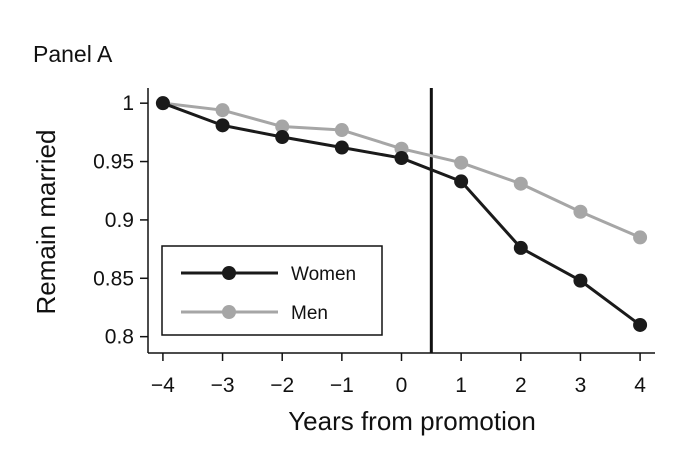 The width and height of the screenshot is (696, 472). Describe the element at coordinates (113, 162) in the screenshot. I see `y-tick-label: 0.95` at that location.